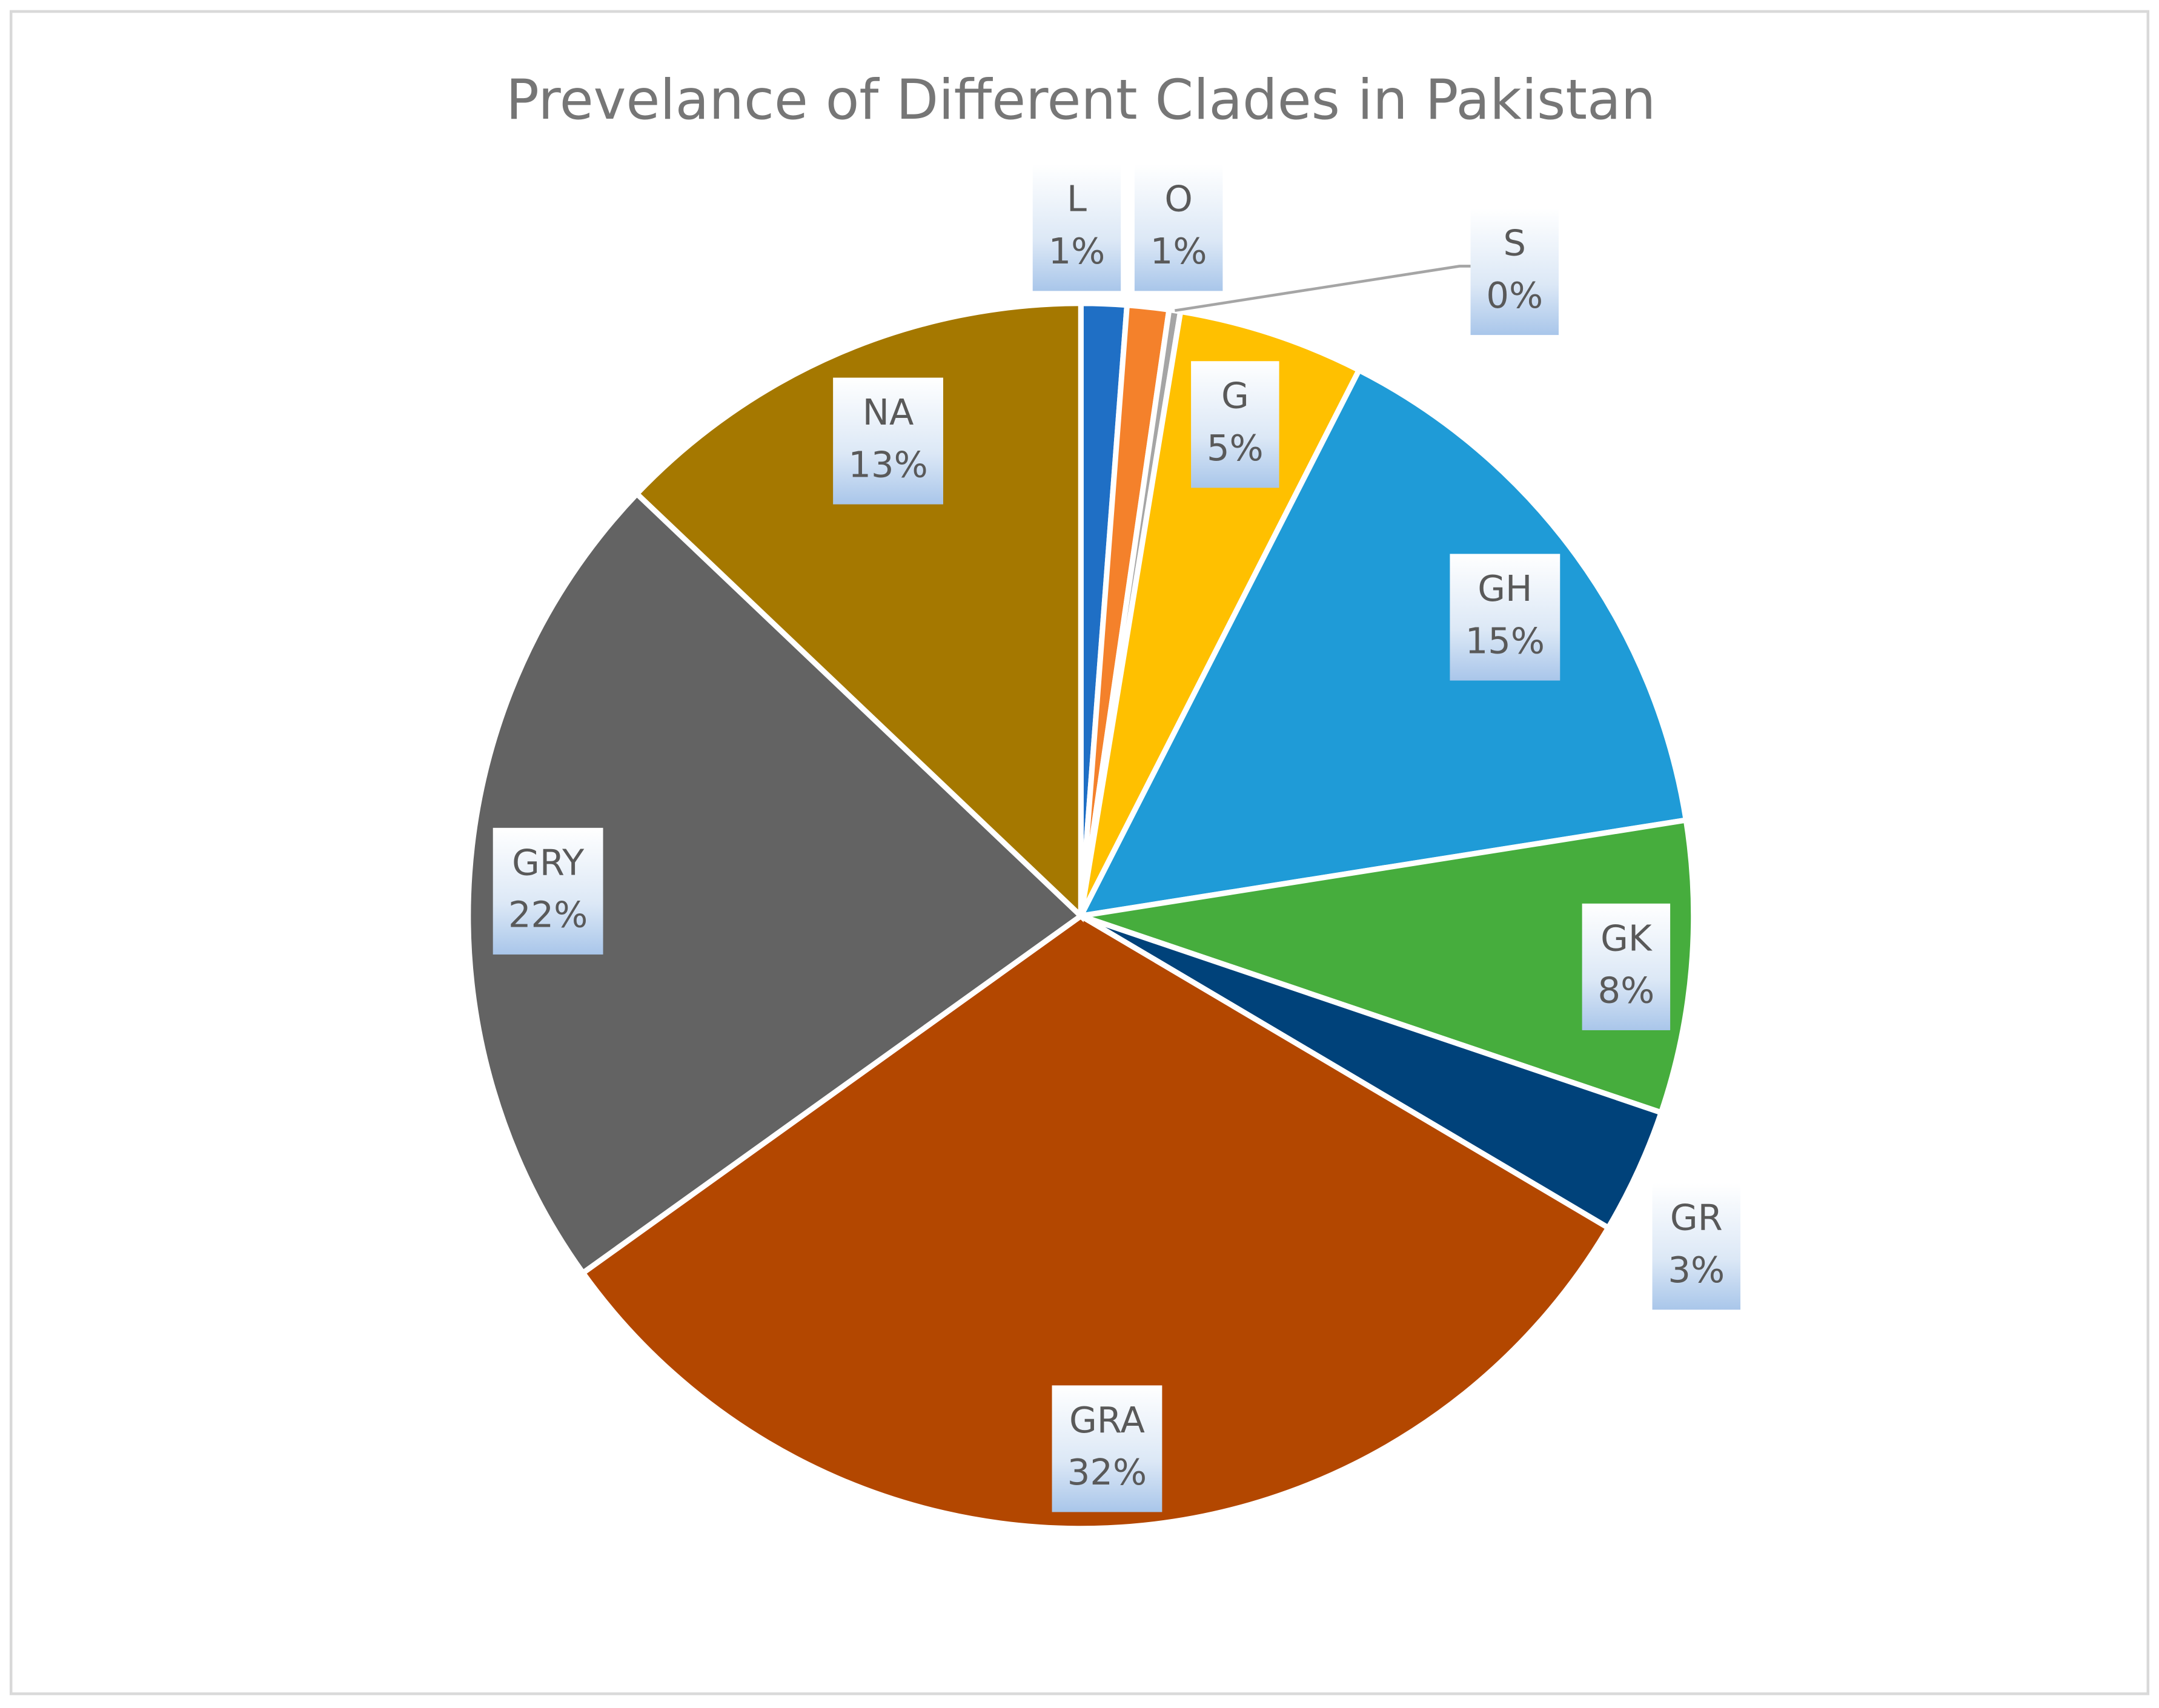 This screenshot has width=2159, height=1708. I want to click on value-label: 5%, so click(1235, 448).